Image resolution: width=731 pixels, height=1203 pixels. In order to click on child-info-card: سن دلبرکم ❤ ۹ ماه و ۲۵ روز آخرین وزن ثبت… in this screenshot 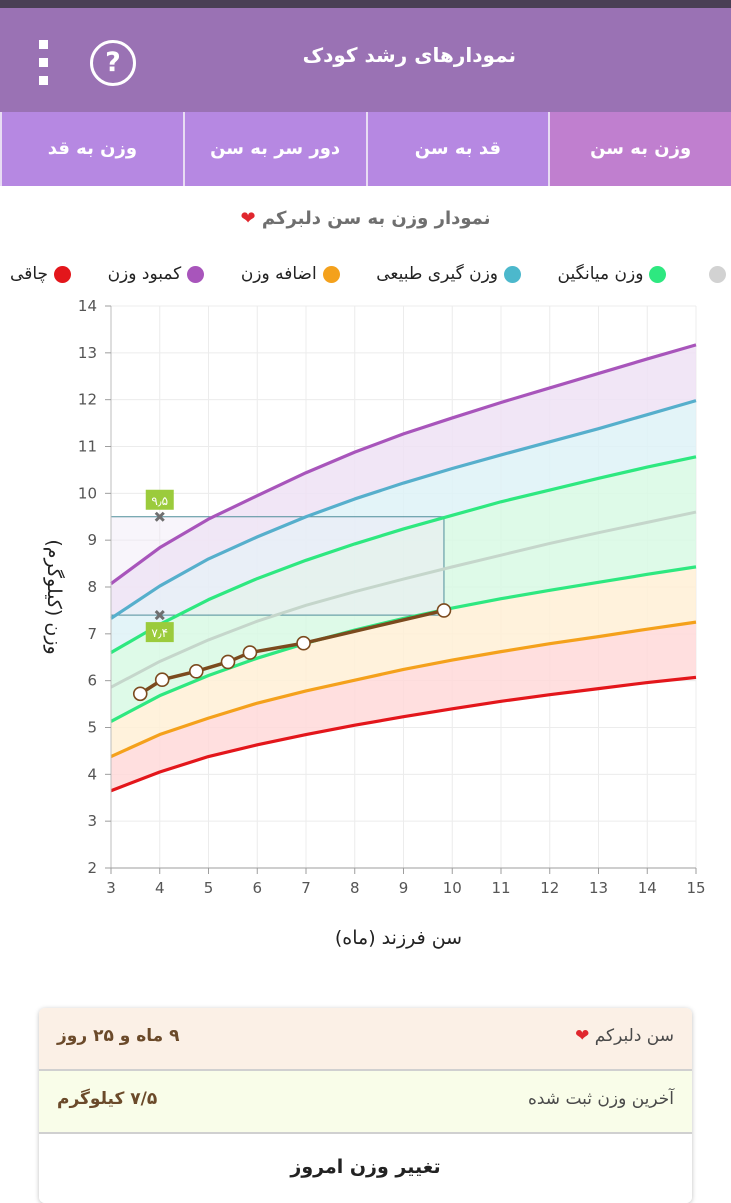, I will do `click(365, 1105)`.